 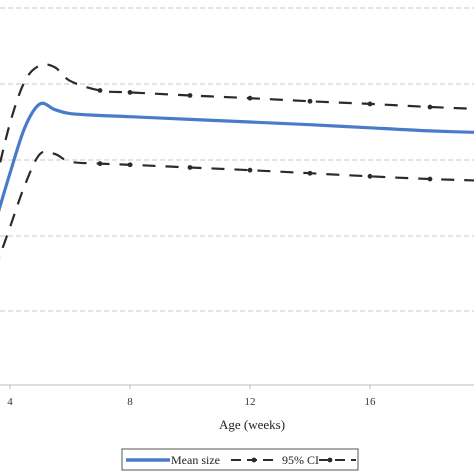 I want to click on legend-label-mean-size: Mean size, so click(x=195, y=460).